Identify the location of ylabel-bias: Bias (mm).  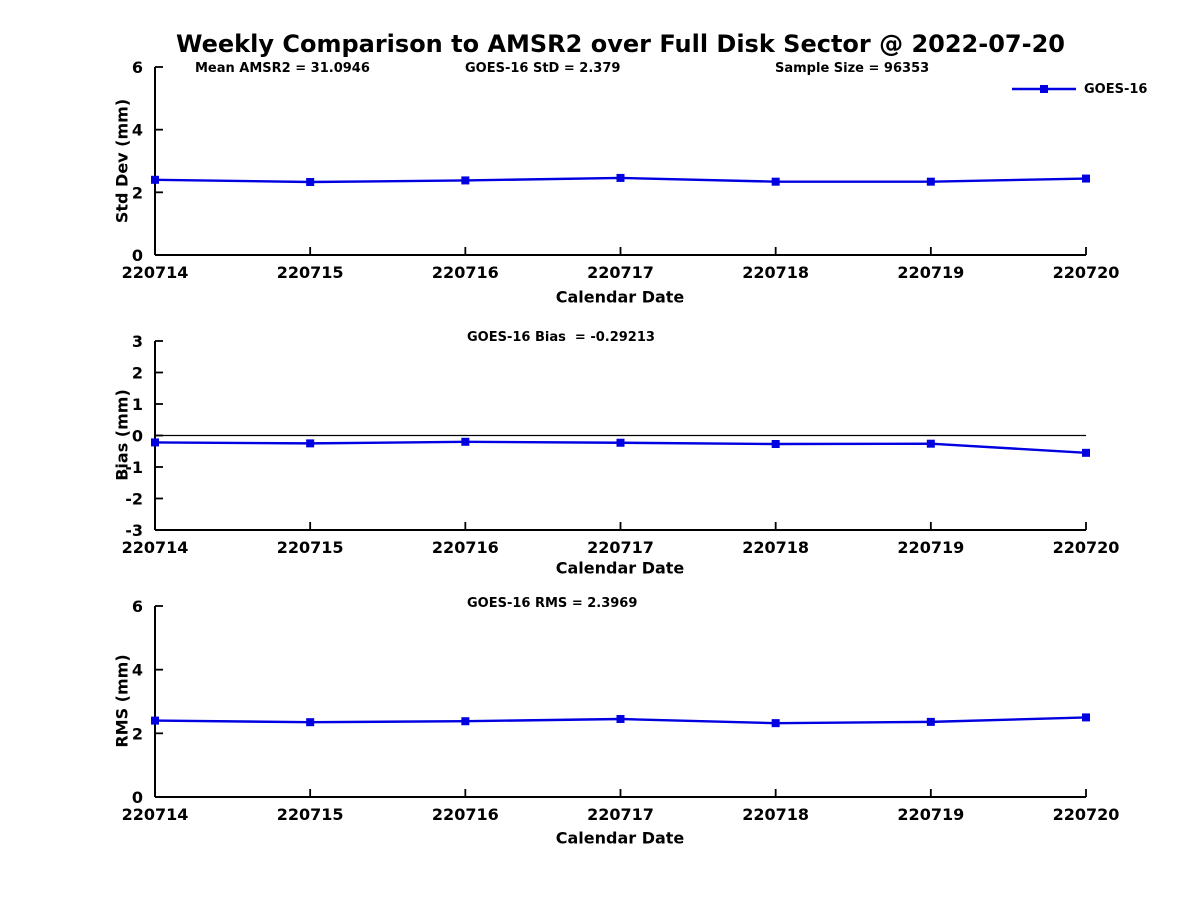
(122, 435).